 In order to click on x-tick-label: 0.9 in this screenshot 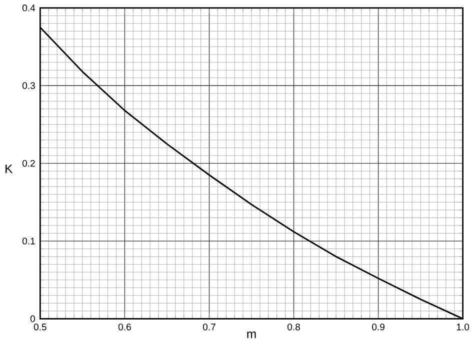, I will do `click(378, 327)`.